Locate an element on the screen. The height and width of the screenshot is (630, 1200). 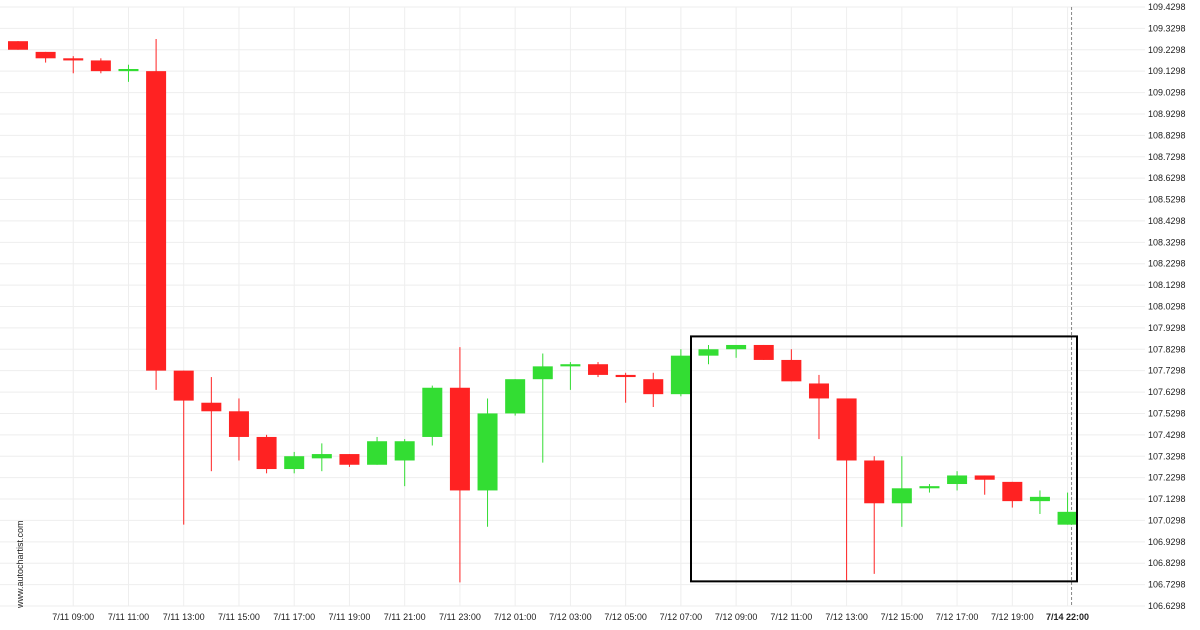
x-tick-label: 7/12 07:00 is located at coordinates (681, 617).